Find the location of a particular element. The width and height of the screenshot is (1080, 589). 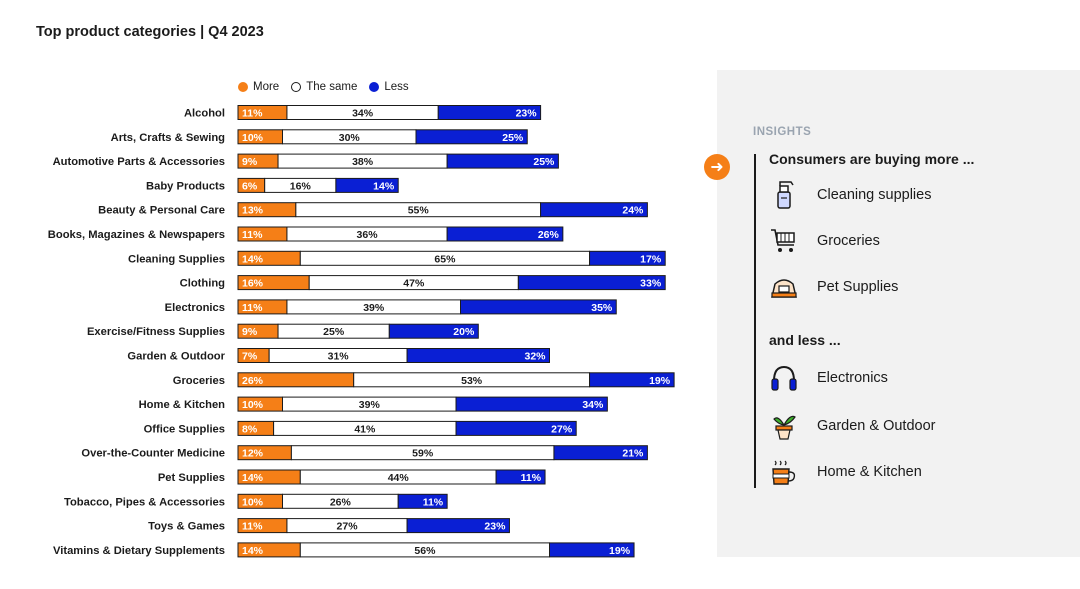

data-label-same: 53% is located at coordinates (472, 381).